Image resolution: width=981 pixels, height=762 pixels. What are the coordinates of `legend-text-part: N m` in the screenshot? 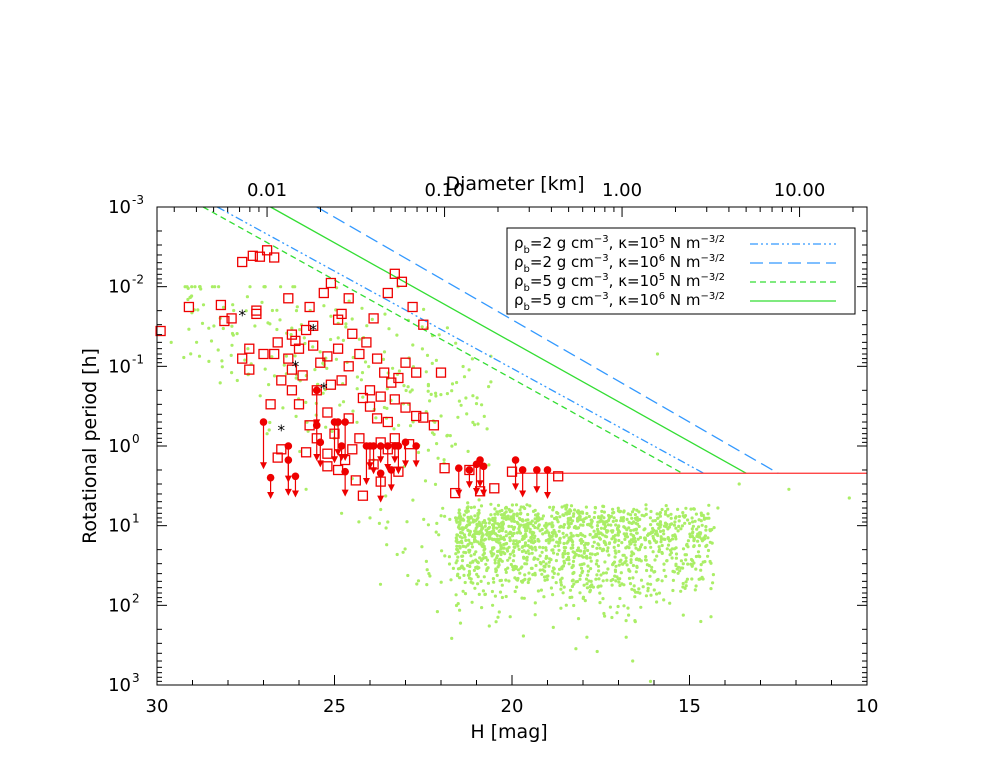 It's located at (682, 262).